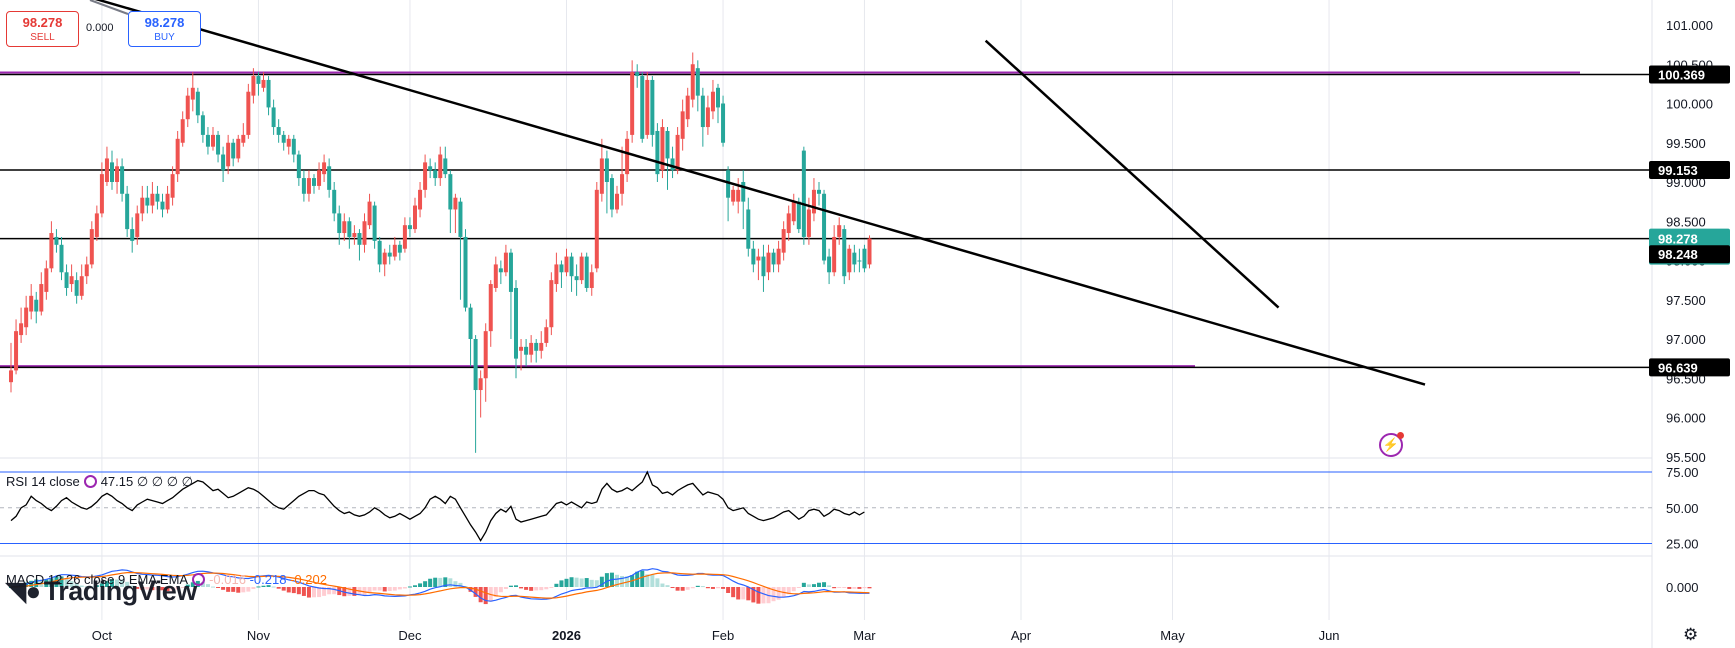 The width and height of the screenshot is (1735, 648). What do you see at coordinates (1391, 444) in the screenshot?
I see `lightning-icon: ⚡` at bounding box center [1391, 444].